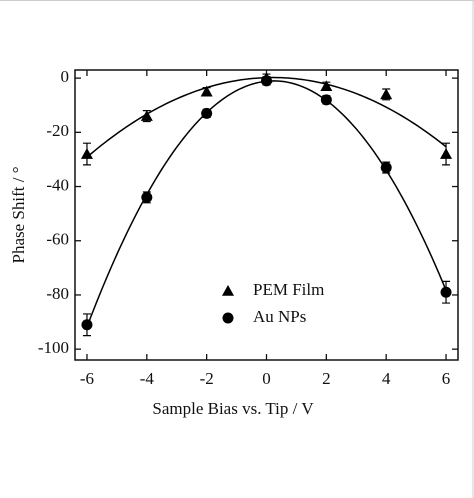  Describe the element at coordinates (233, 408) in the screenshot. I see `x-axis-label: Sample Bias vs. Tip / V` at that location.